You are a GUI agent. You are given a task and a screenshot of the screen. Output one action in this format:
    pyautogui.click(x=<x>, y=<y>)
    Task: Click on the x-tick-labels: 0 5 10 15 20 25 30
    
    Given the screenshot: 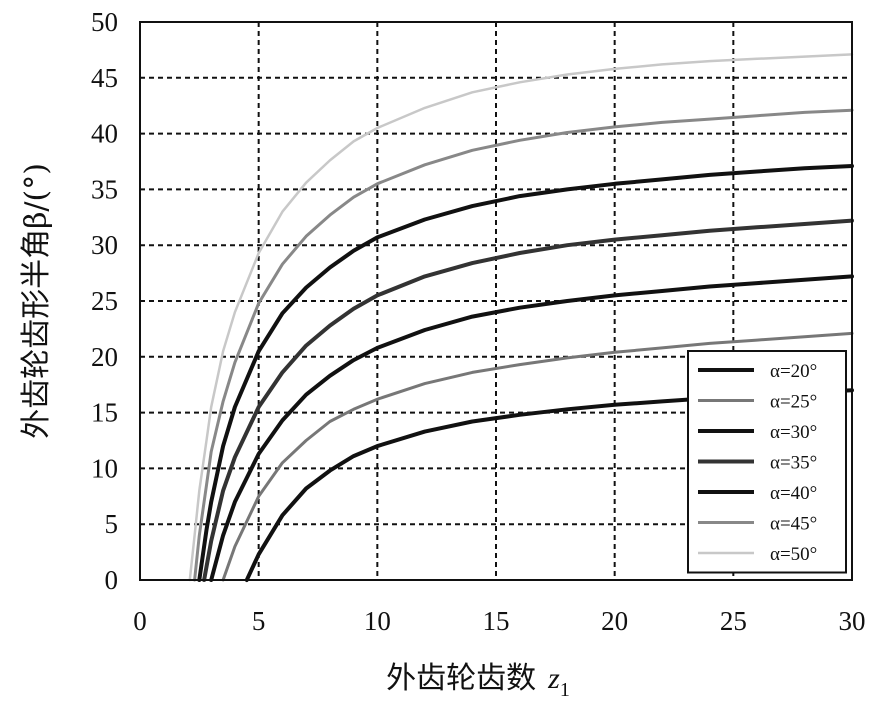 What is the action you would take?
    pyautogui.click(x=499, y=621)
    